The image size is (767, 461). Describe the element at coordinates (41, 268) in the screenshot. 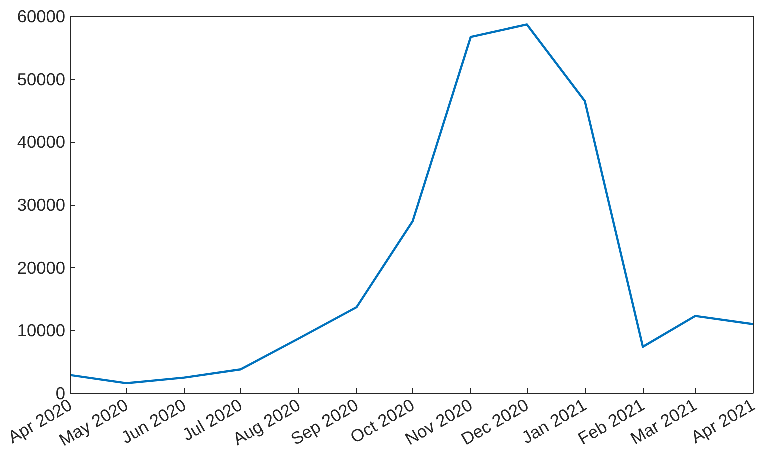

I see `y-tick-label: 20000` at that location.